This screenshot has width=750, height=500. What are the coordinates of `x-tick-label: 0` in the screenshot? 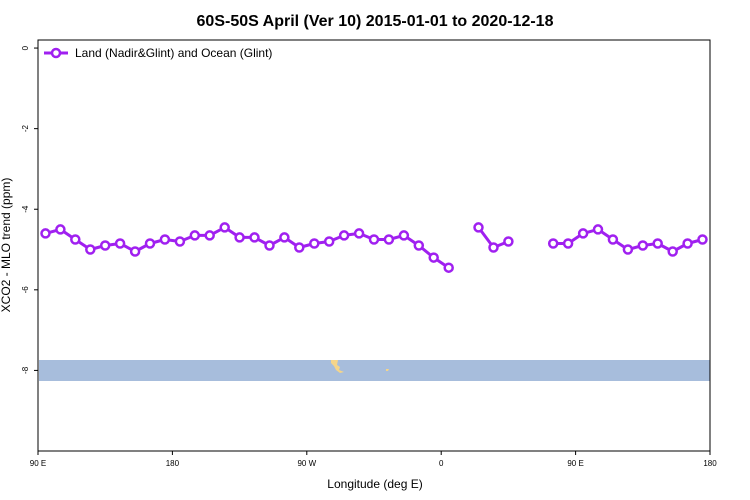 It's located at (441, 463).